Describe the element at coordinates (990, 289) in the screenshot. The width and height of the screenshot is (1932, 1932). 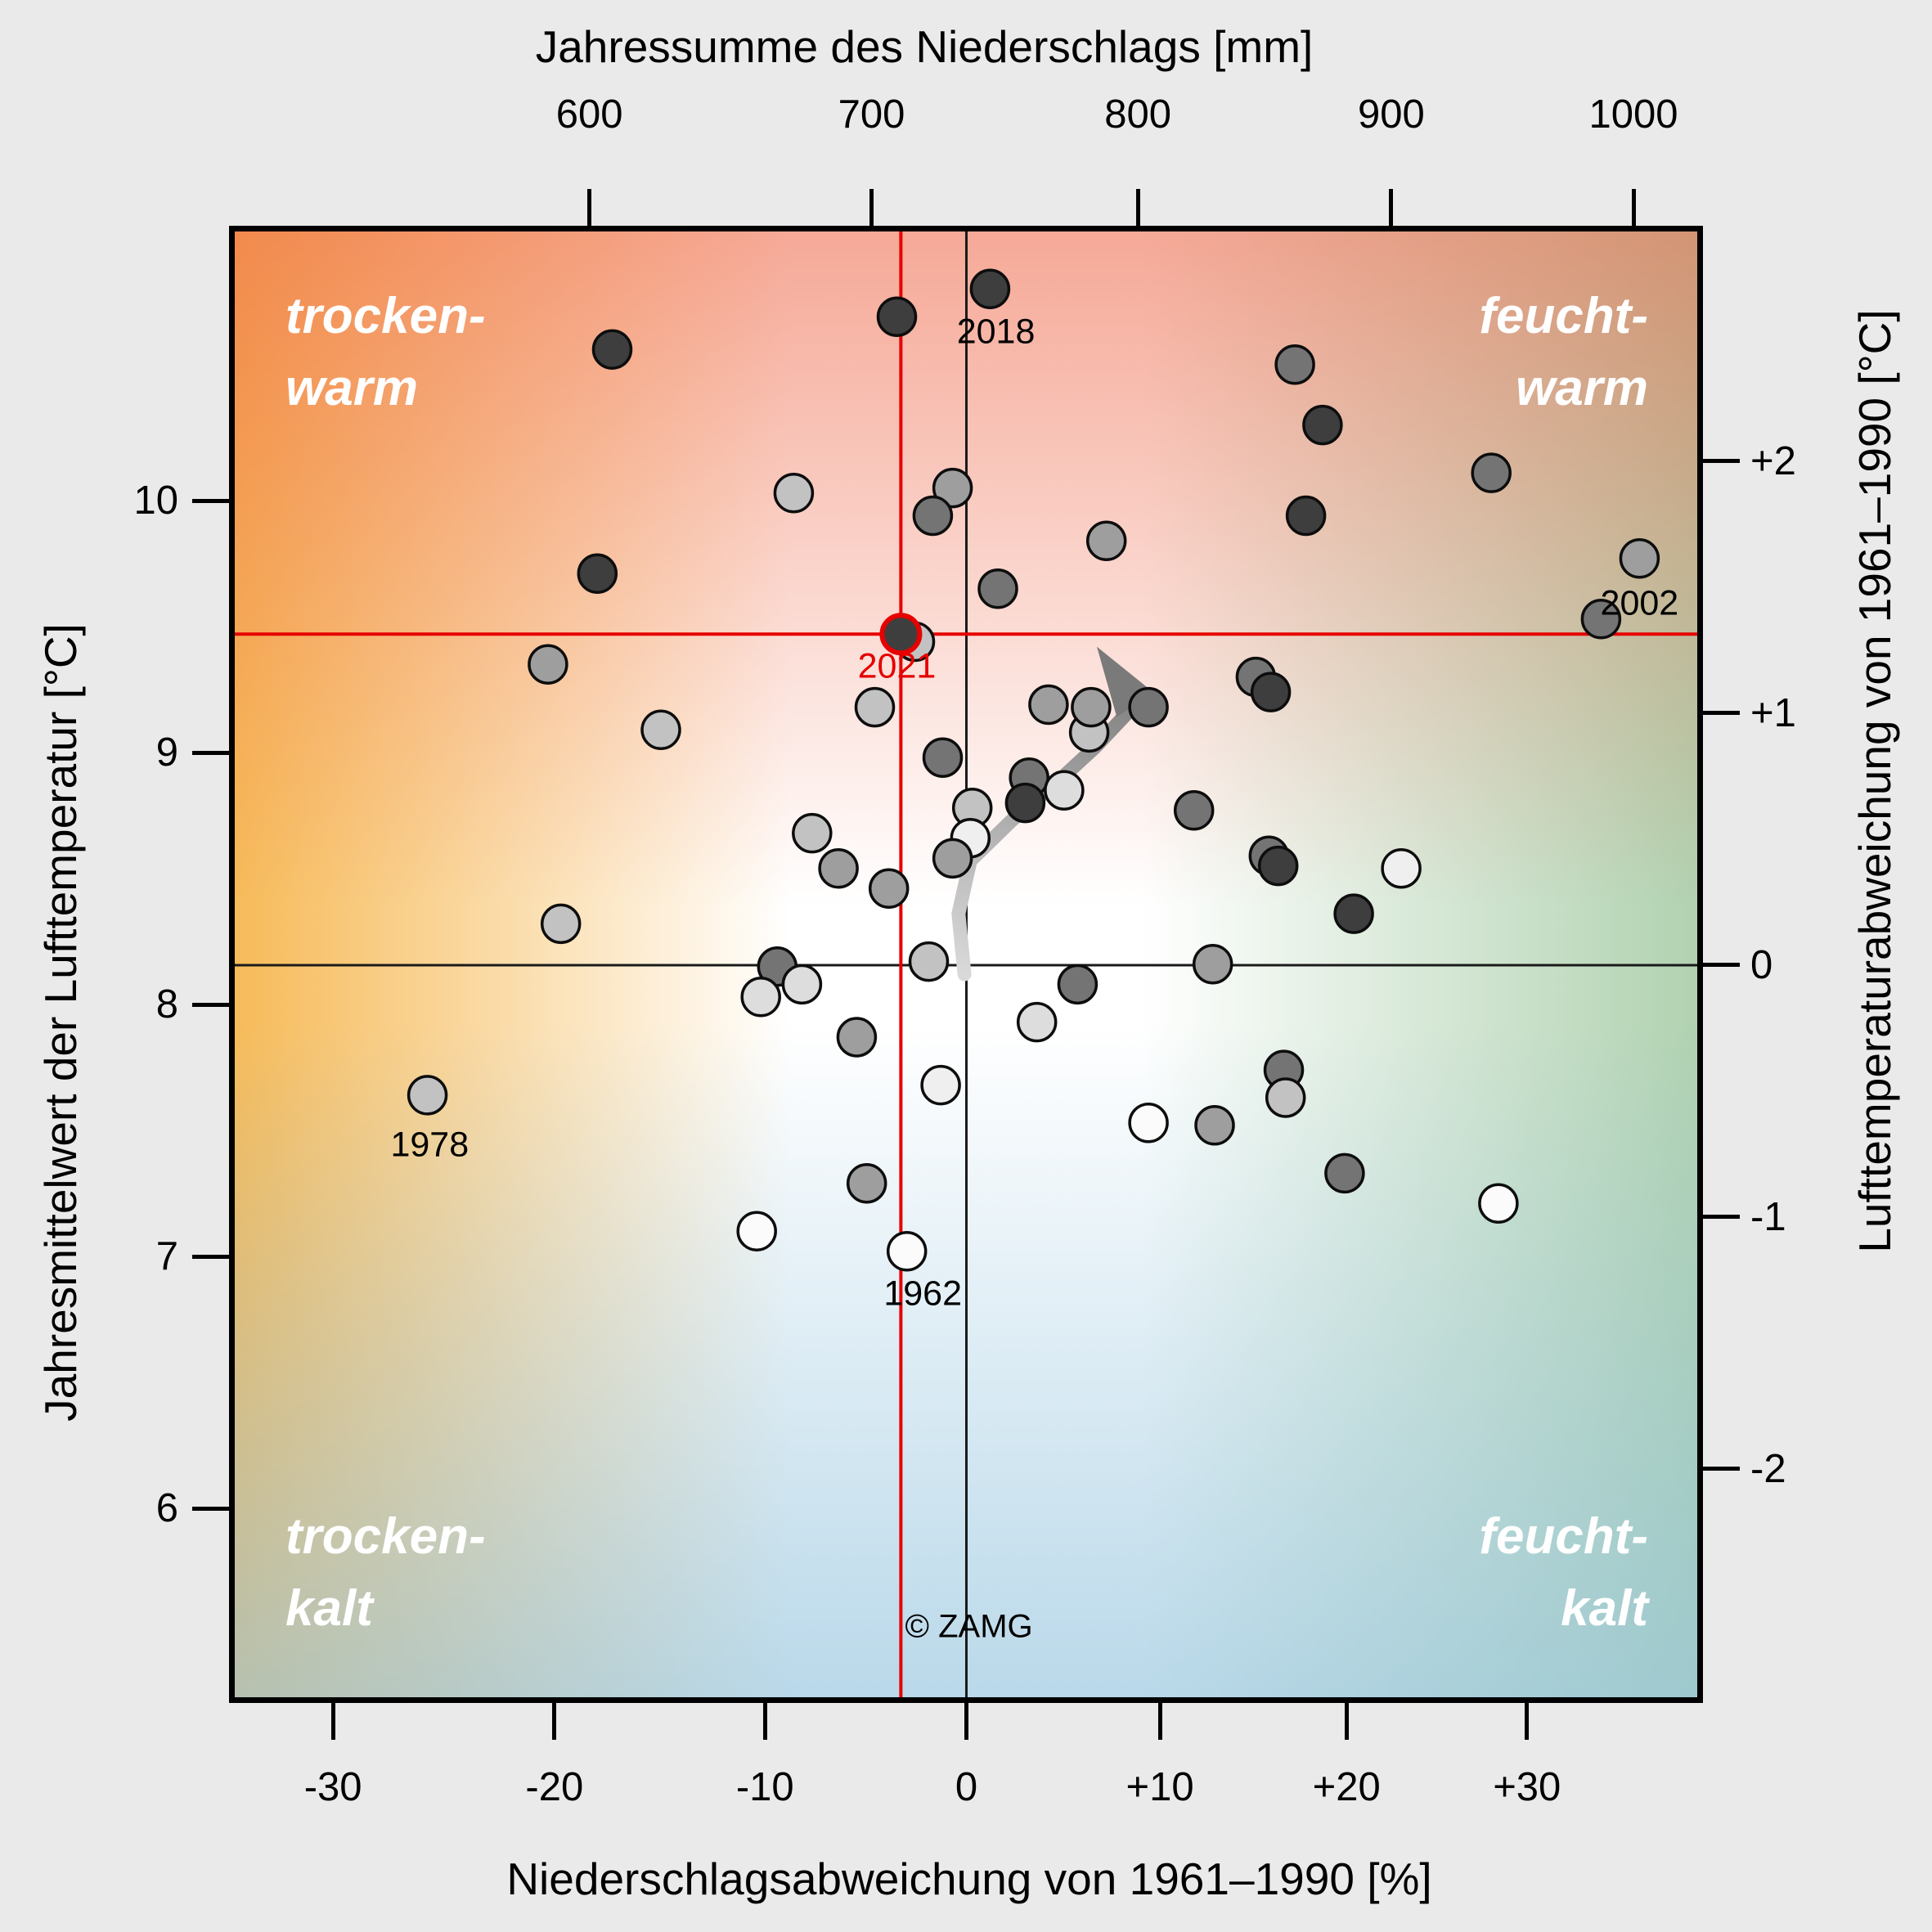
I see `scatter-point-2018` at that location.